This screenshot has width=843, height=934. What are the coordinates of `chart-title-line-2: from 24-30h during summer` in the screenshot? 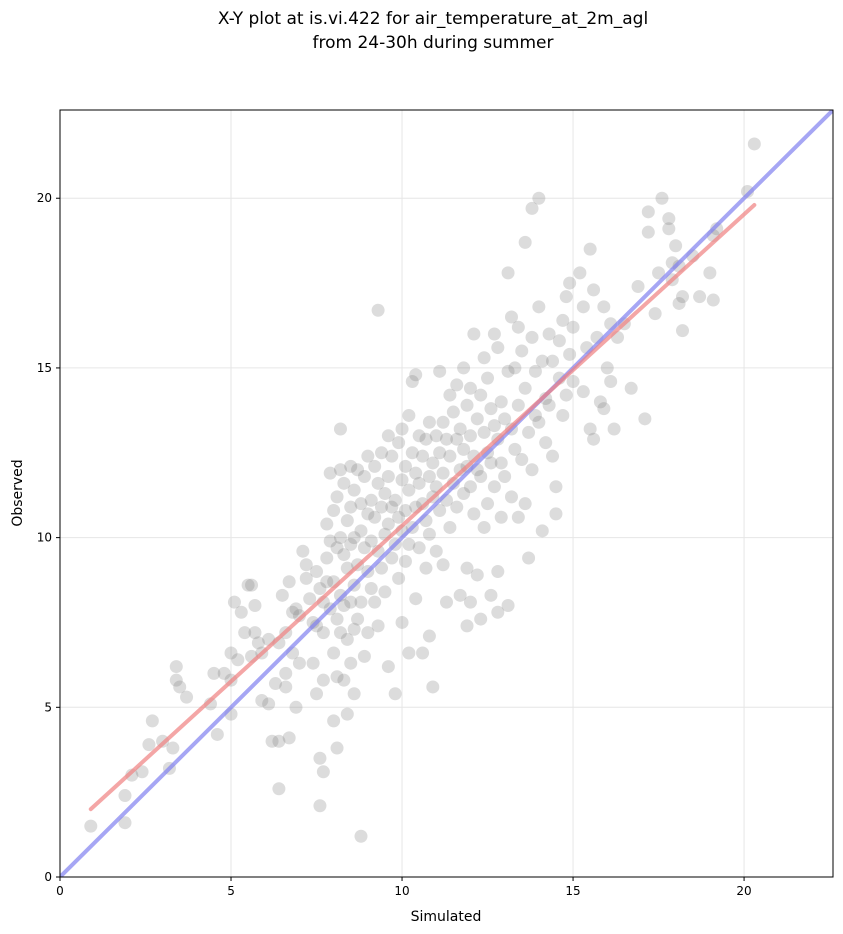 It's located at (433, 43).